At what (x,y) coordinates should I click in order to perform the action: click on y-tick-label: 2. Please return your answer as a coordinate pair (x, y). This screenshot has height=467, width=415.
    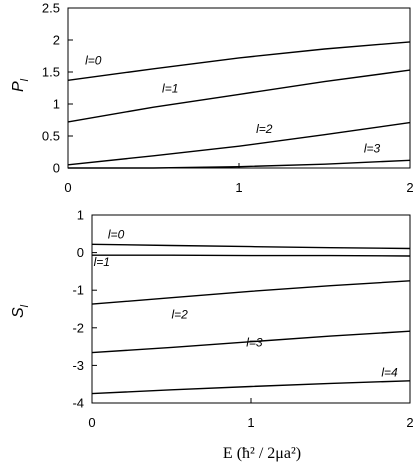
    Looking at the image, I should click on (56, 40).